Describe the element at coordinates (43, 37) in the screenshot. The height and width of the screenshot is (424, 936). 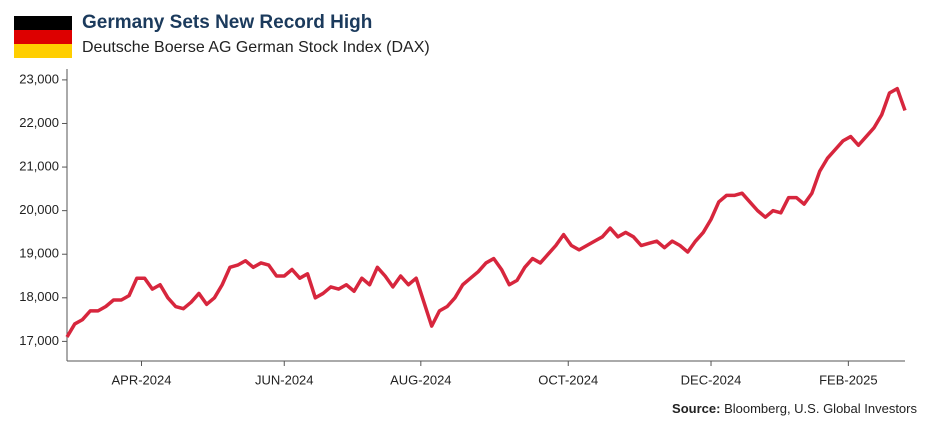
I see `flag` at that location.